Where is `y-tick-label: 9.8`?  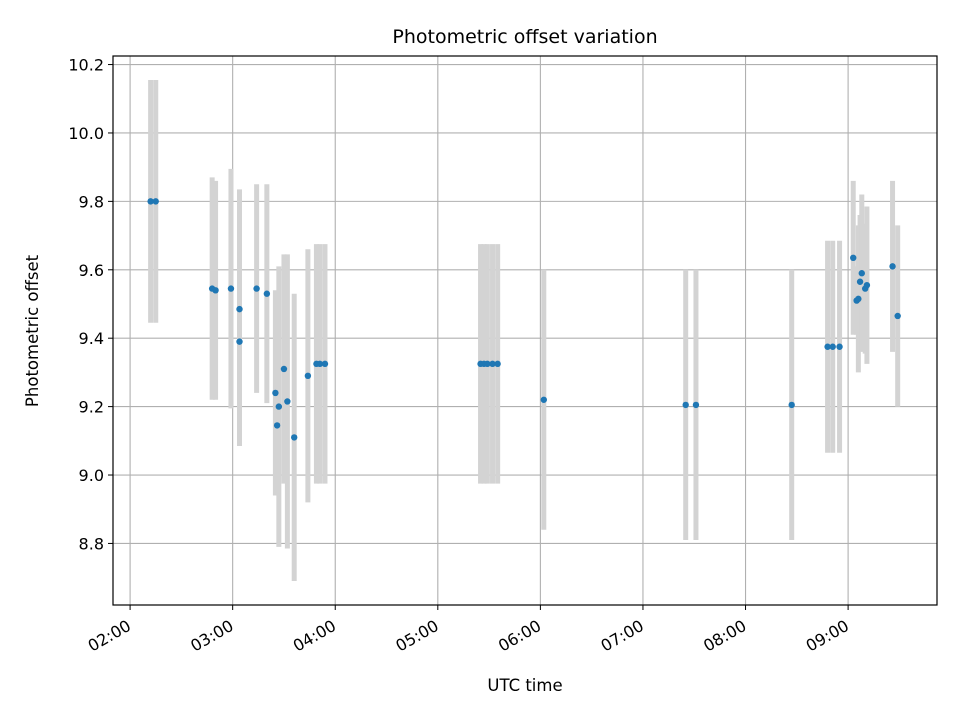 y-tick-label: 9.8 is located at coordinates (91, 201).